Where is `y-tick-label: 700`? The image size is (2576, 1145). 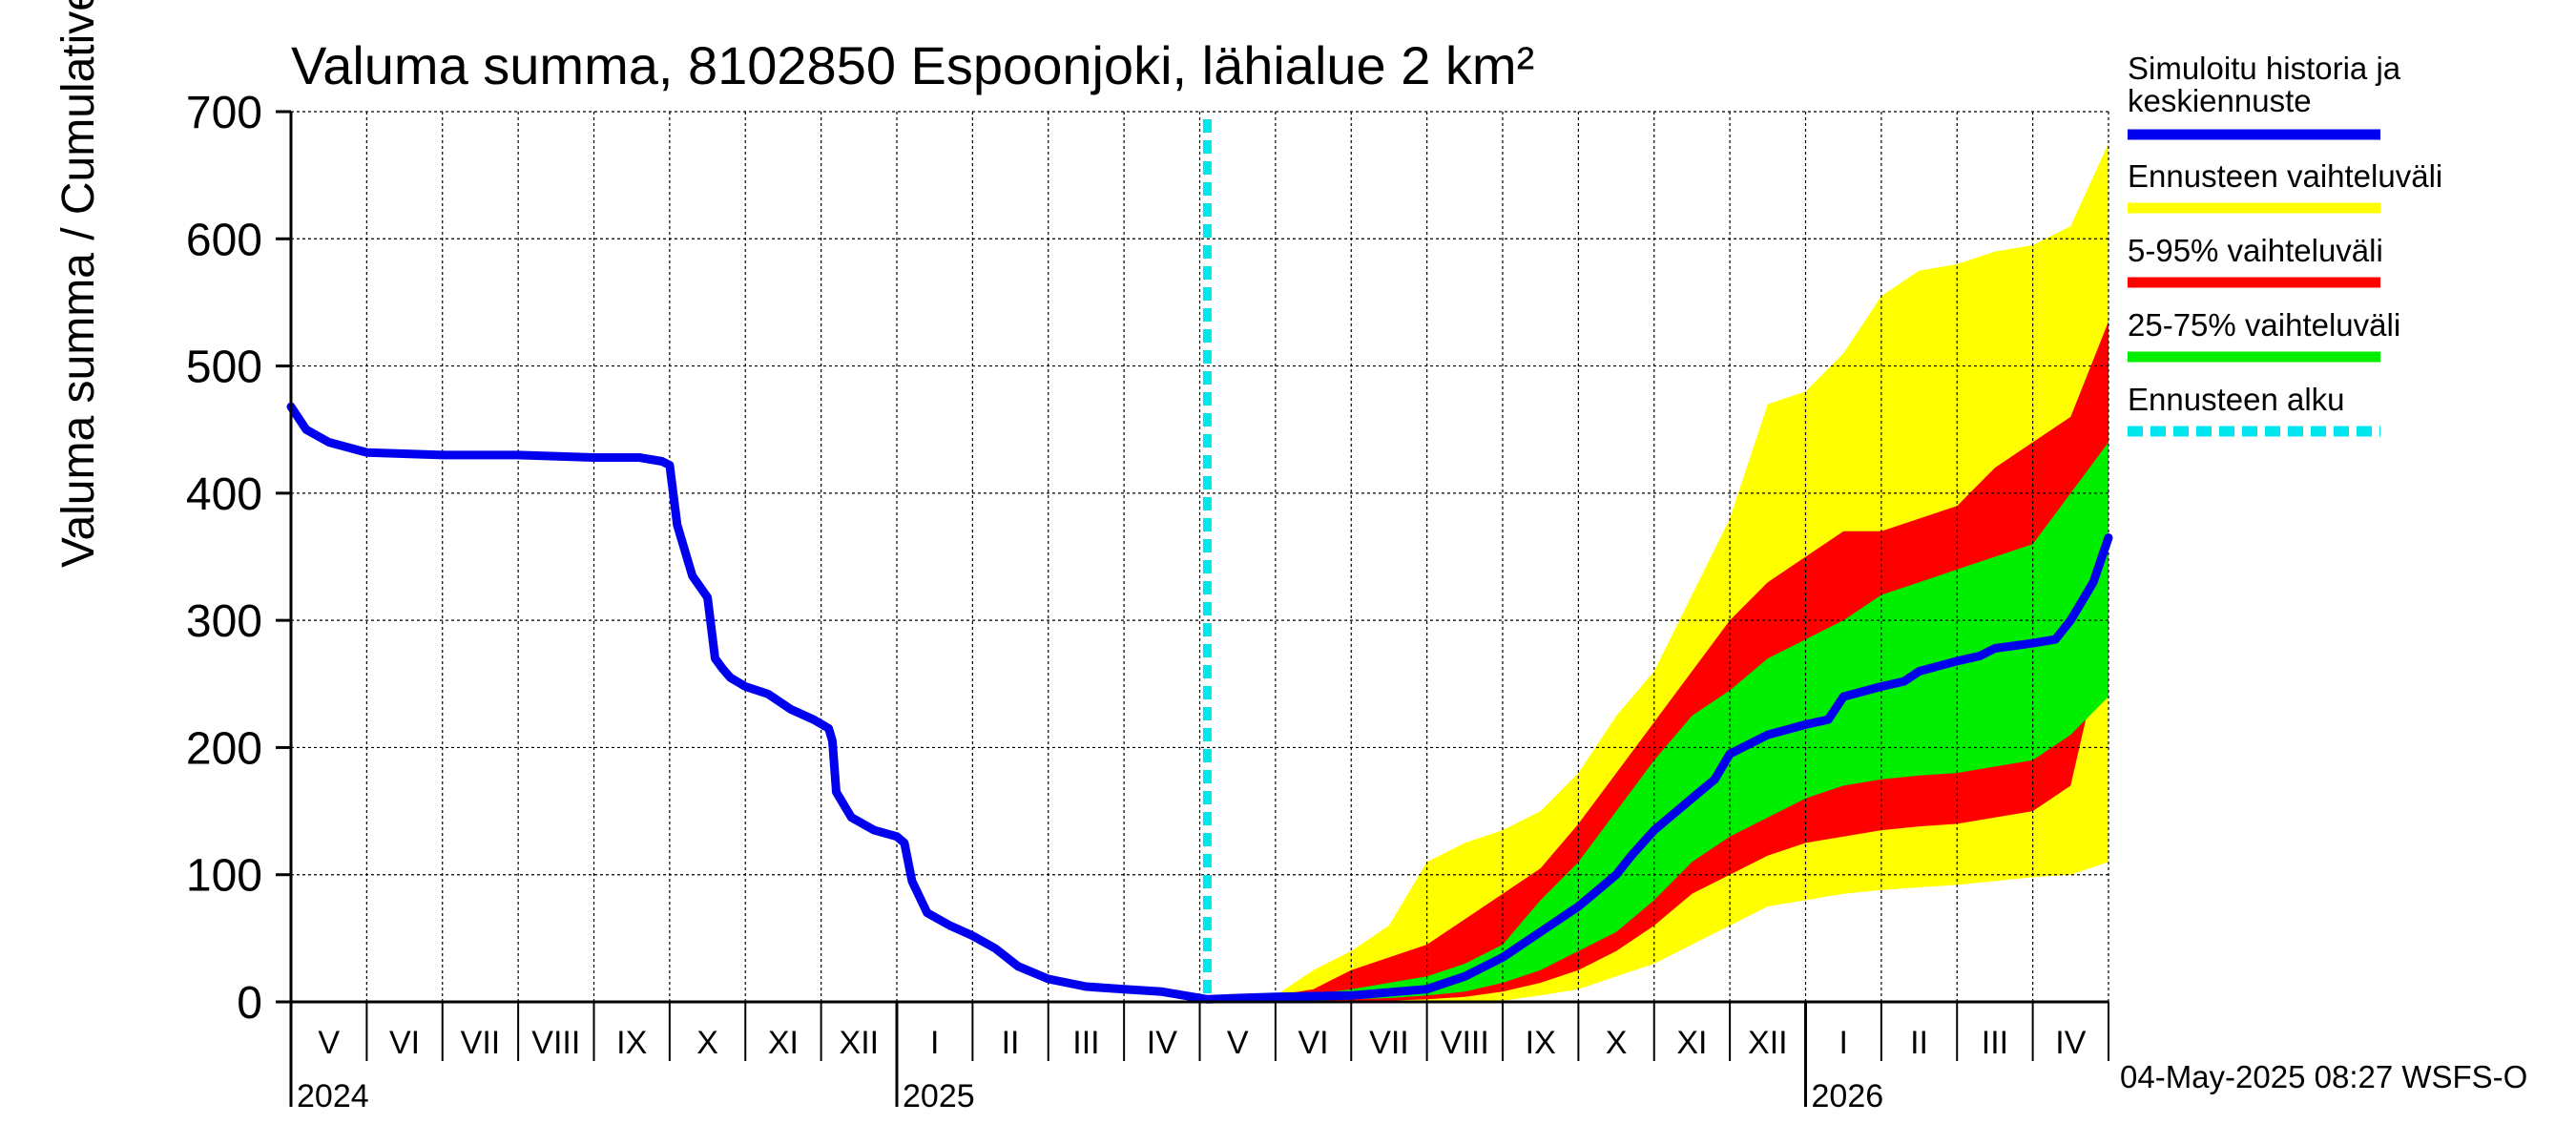 y-tick-label: 700 is located at coordinates (224, 113).